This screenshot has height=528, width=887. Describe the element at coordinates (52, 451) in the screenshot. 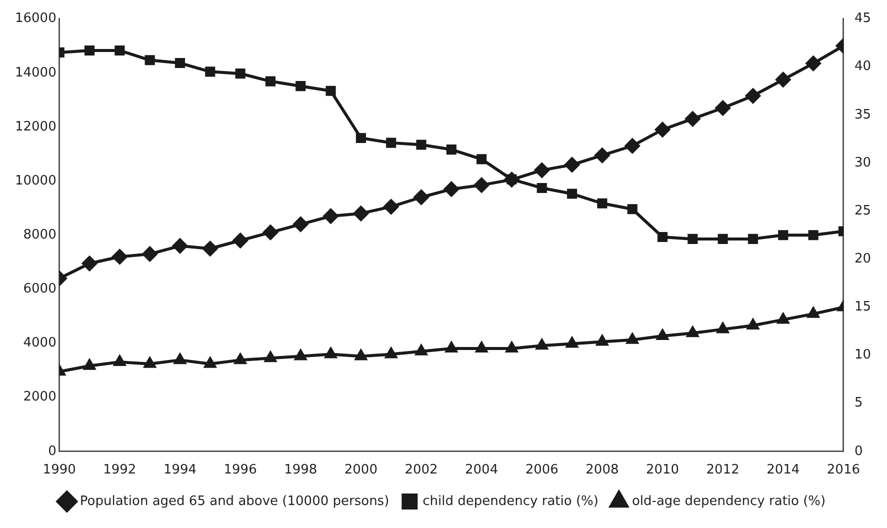

I see `y-tick-label: 0` at that location.